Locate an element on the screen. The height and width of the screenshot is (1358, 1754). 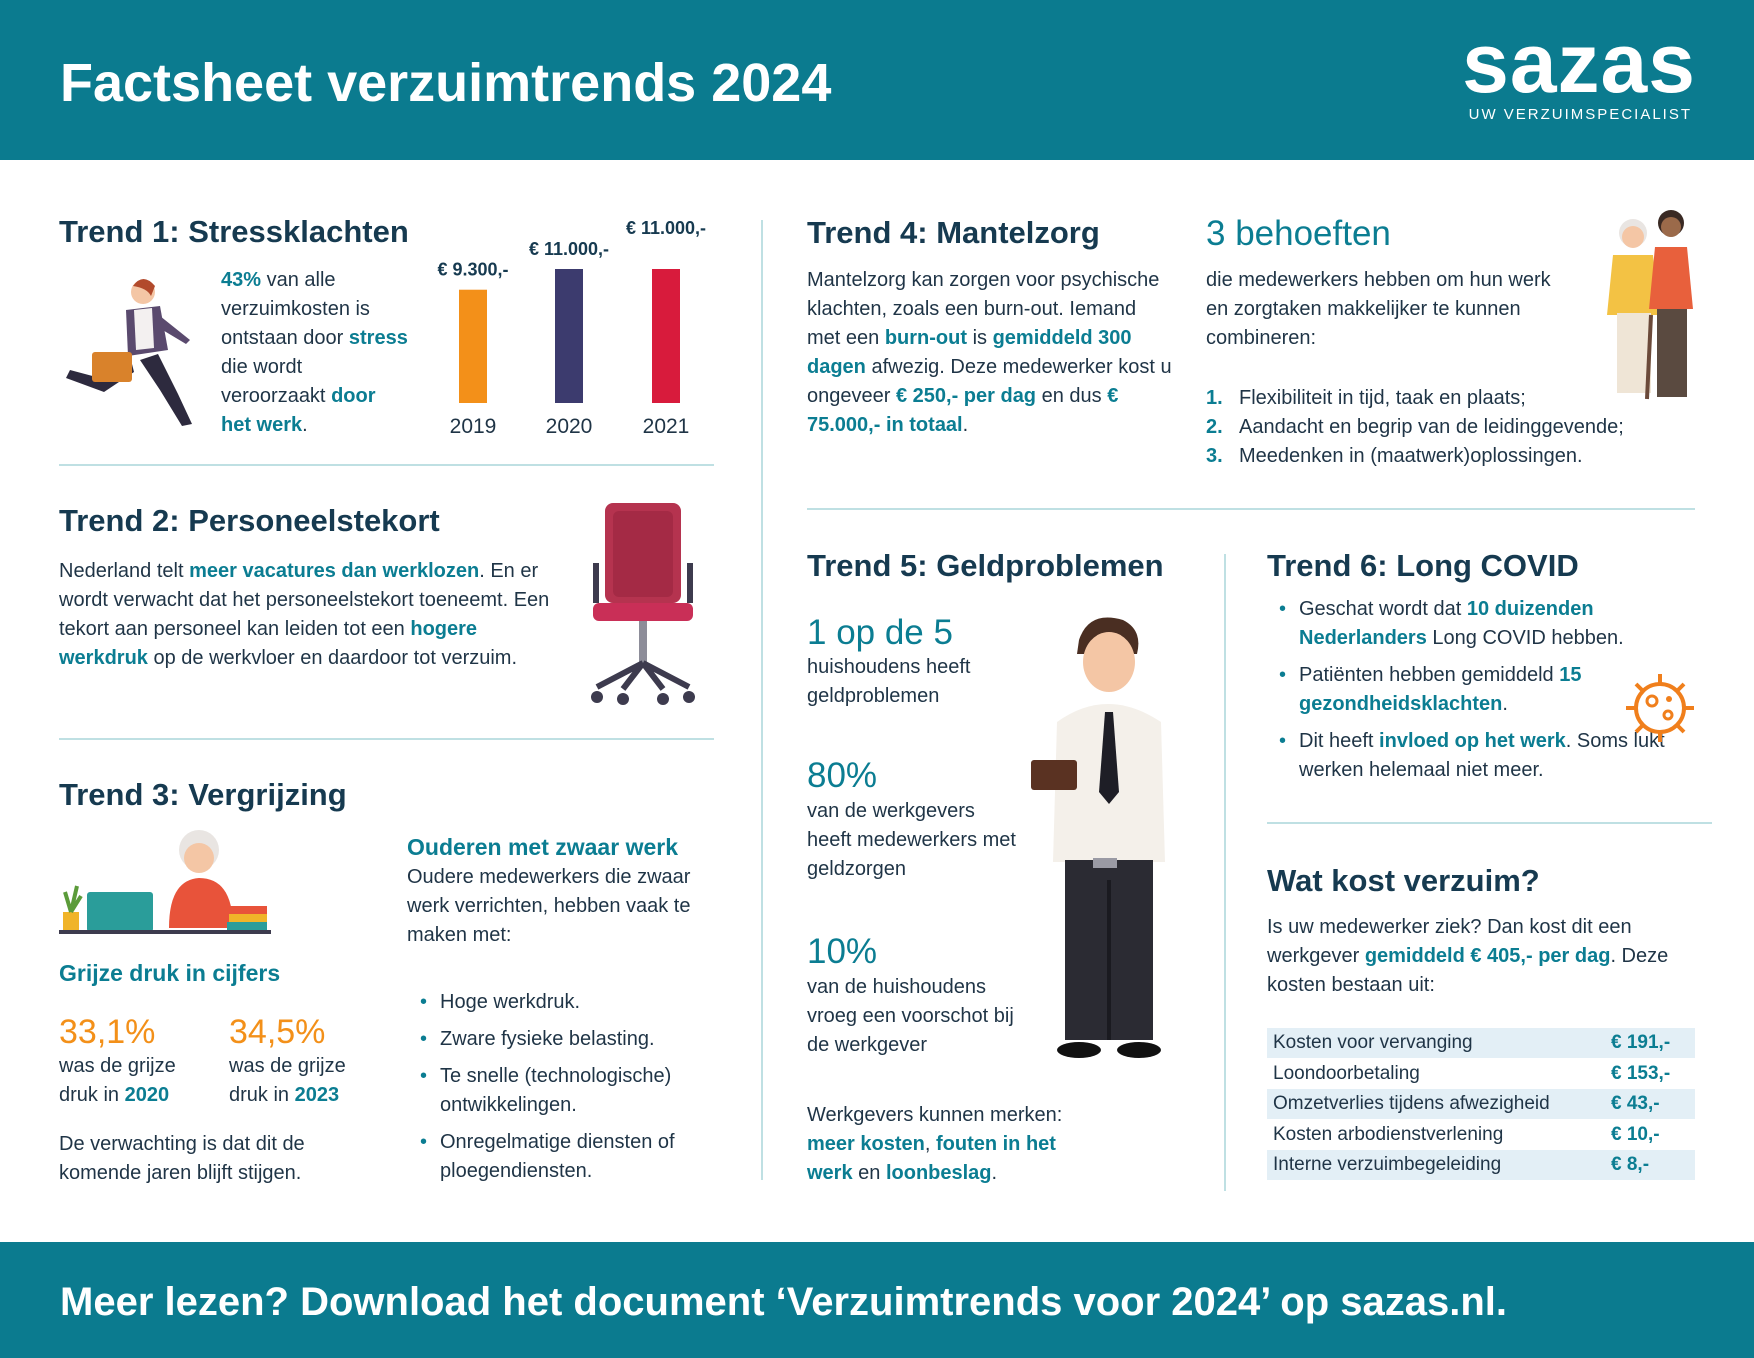
emphasis: stress is located at coordinates (378, 338).